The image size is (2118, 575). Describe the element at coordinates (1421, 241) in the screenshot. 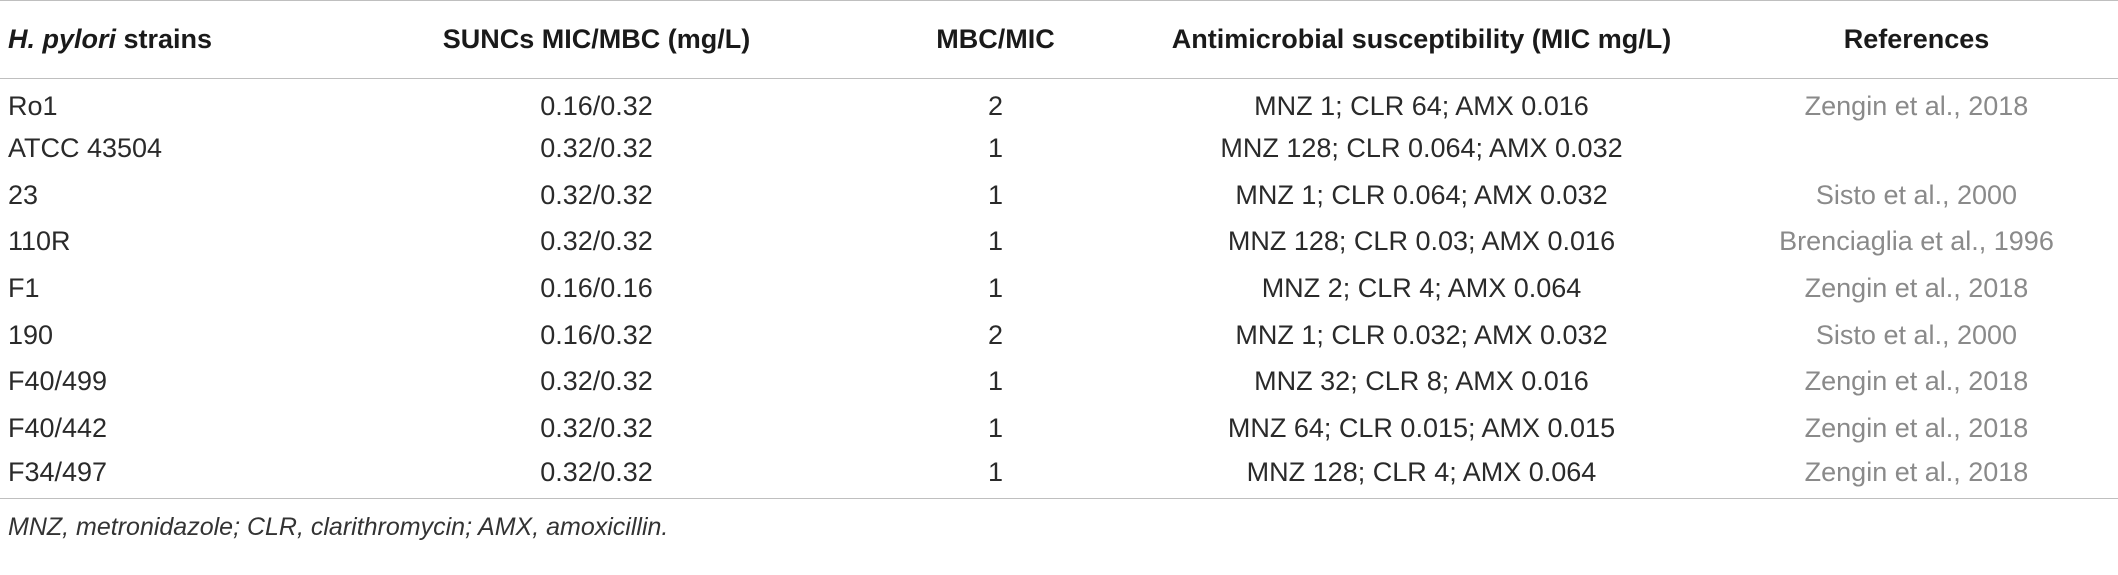

I see `cell-antimicrobial-susceptibility: MNZ 128; CLR 0.03; AMX 0.016` at that location.